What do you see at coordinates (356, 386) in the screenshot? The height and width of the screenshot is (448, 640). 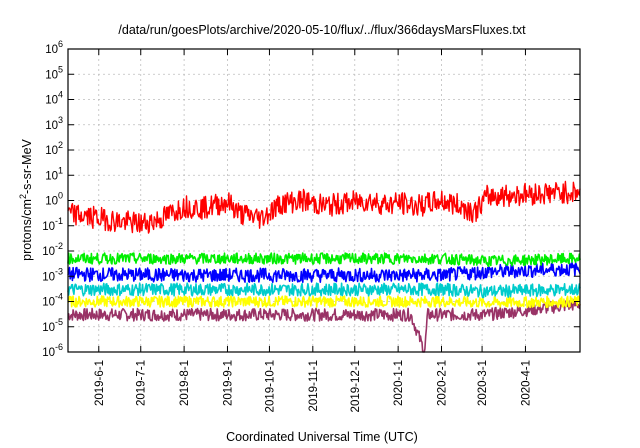 I see `x-tick-label: 2019-12-1` at bounding box center [356, 386].